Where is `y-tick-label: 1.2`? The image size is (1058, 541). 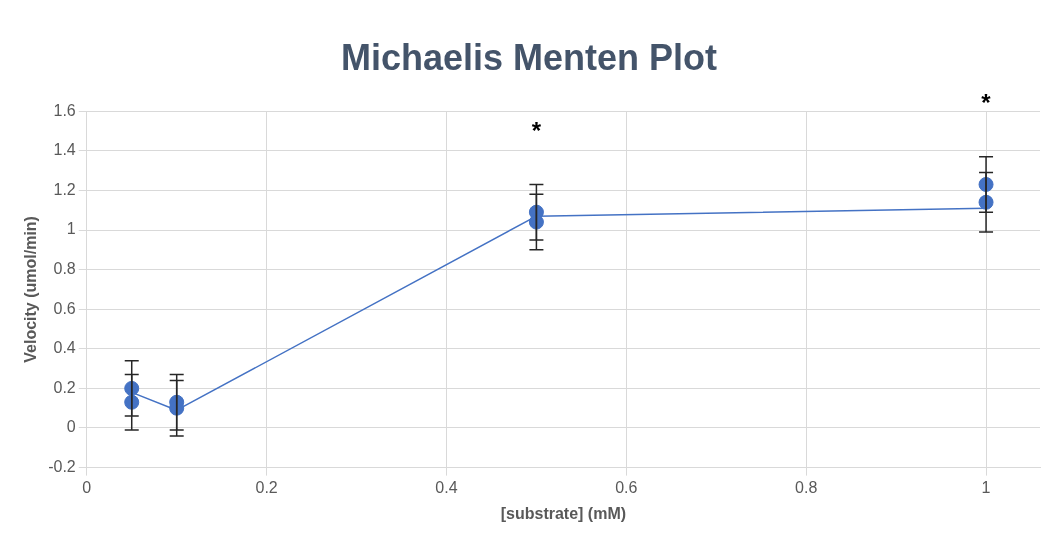 y-tick-label: 1.2 is located at coordinates (64, 189).